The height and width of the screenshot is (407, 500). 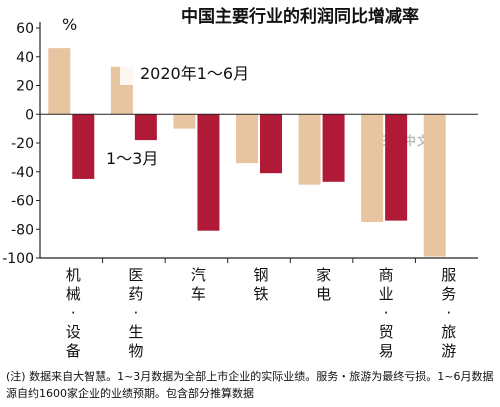 I want to click on category-label-2-char-1: 医, so click(x=135, y=275).